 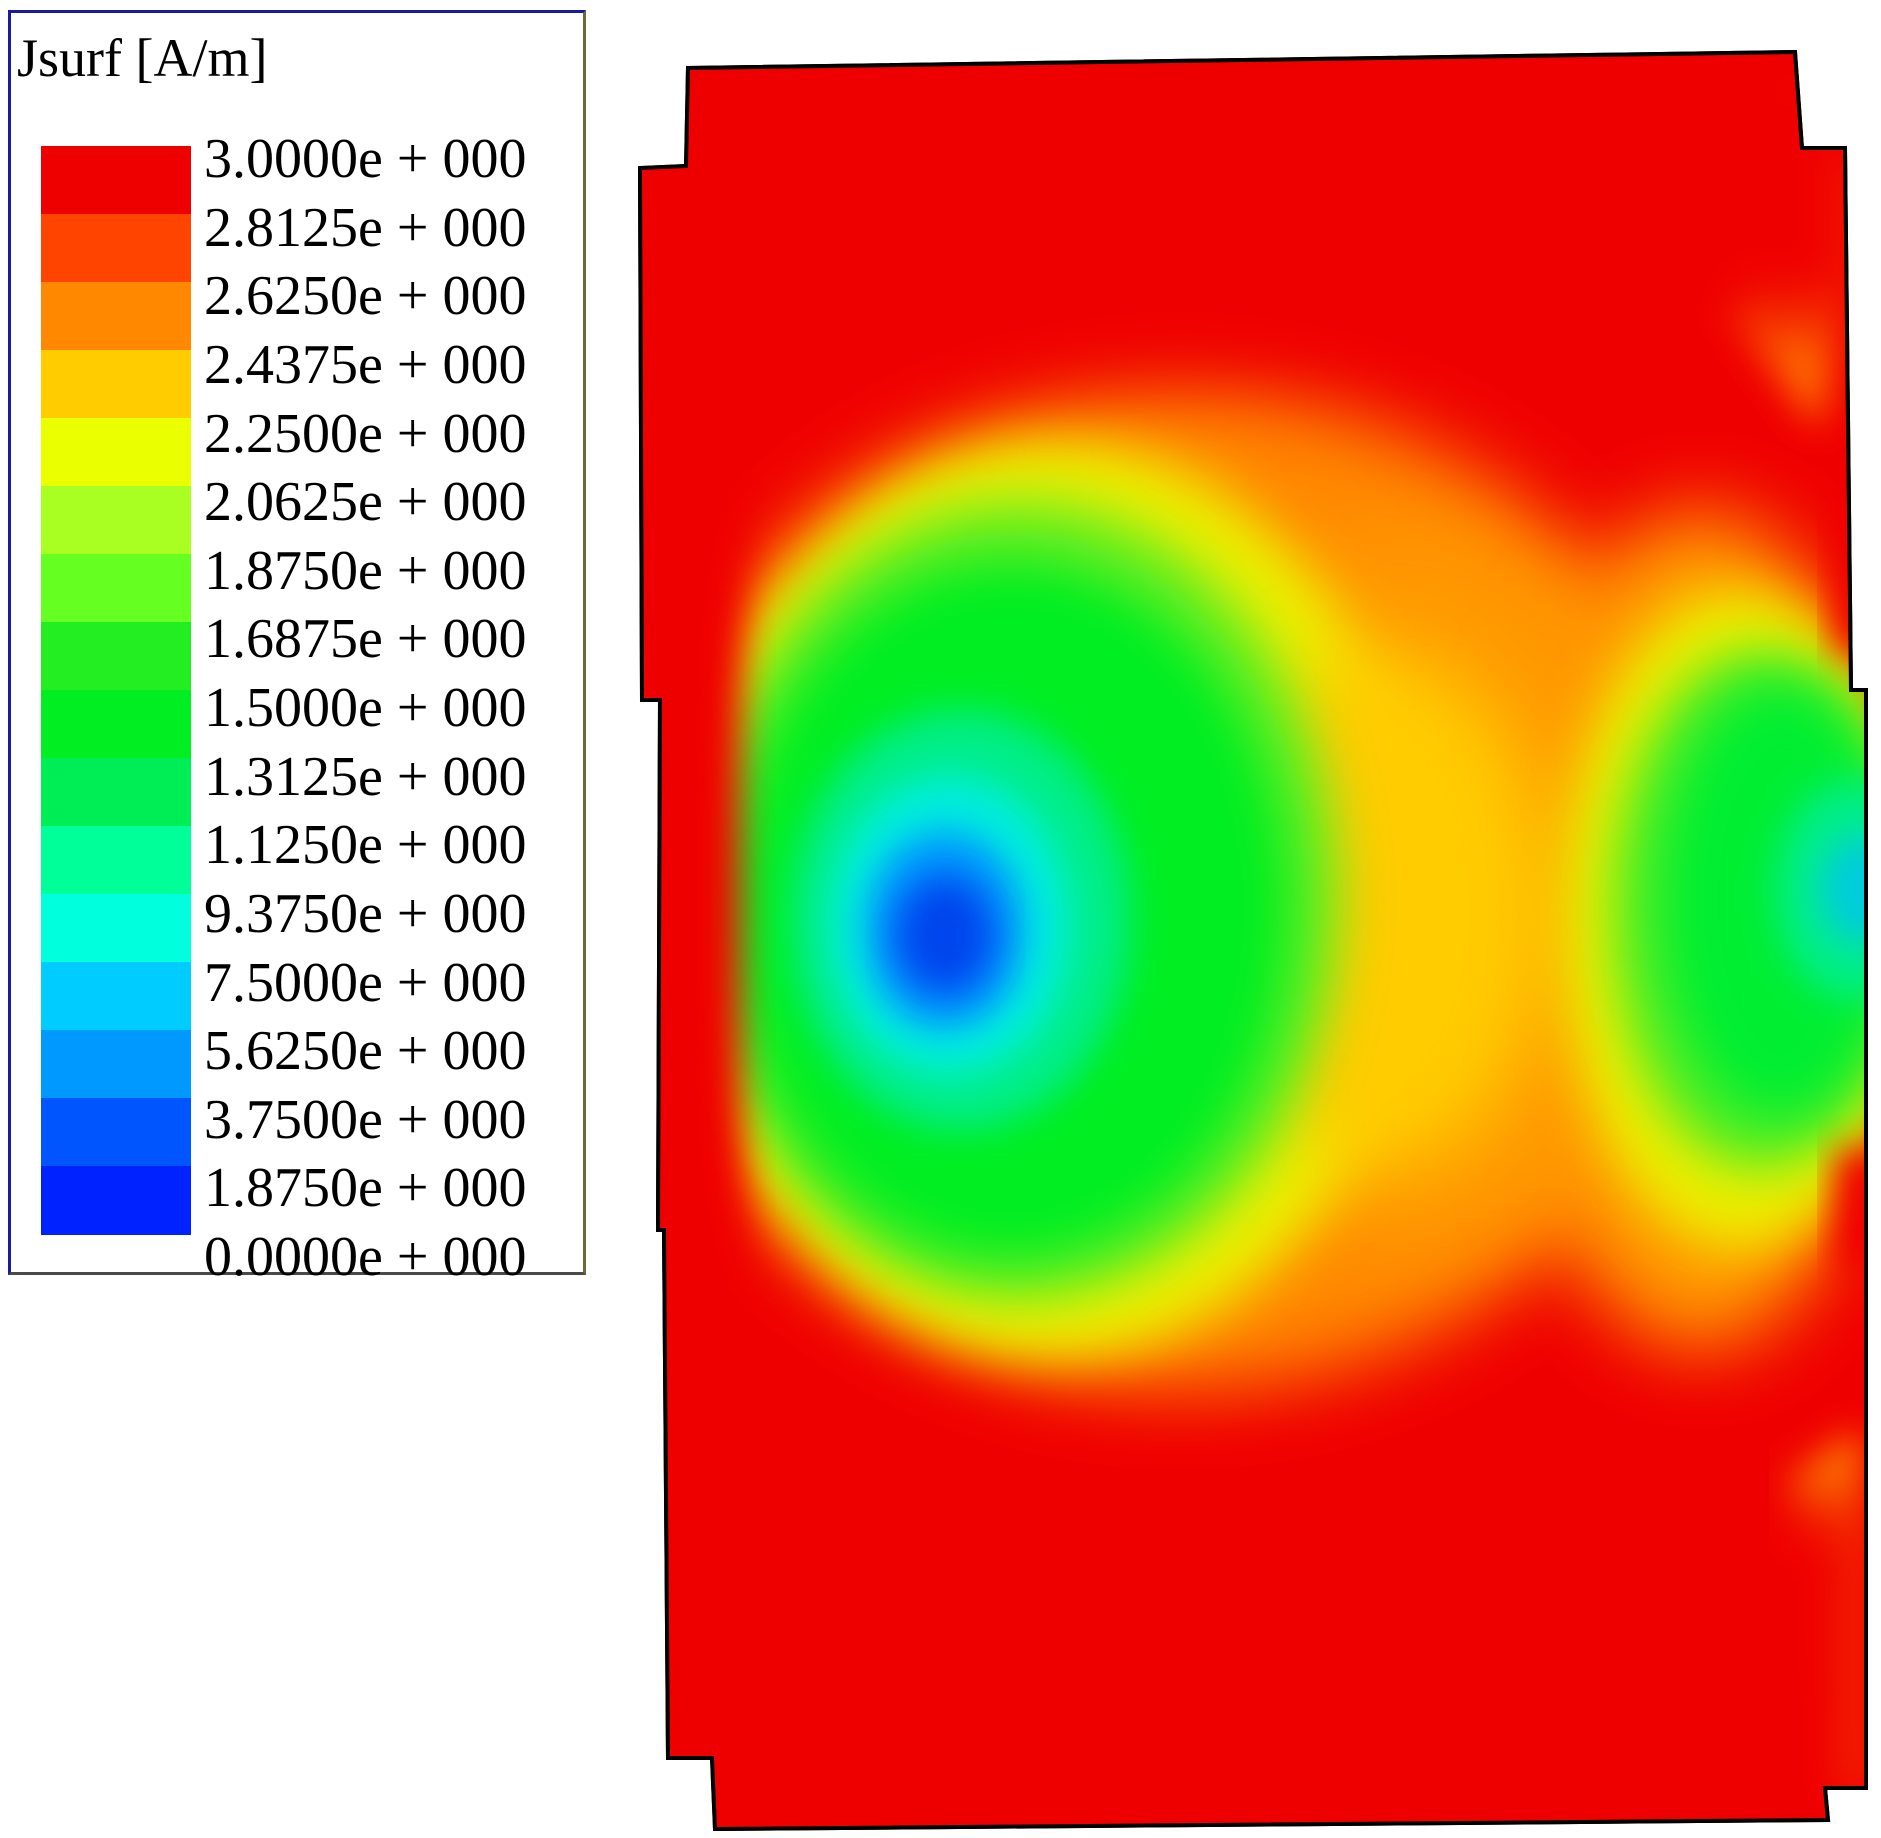 I want to click on legend-level-label: 0.0000e + 000, so click(x=365, y=1257).